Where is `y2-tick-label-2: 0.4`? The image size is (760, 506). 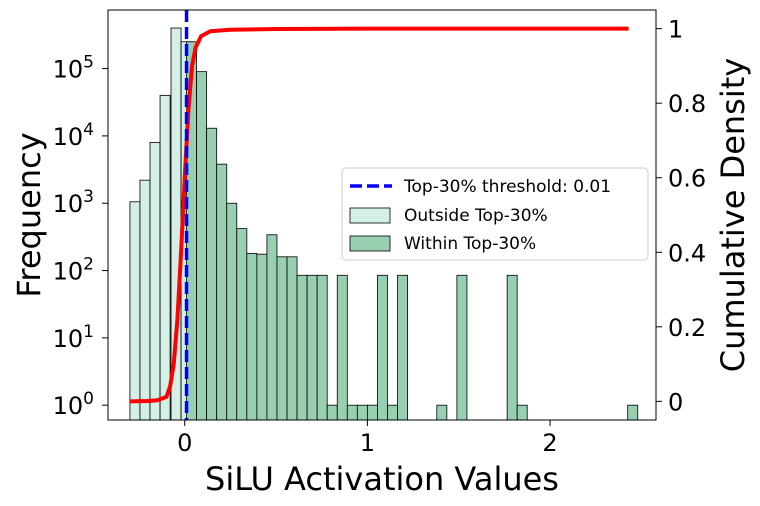 y2-tick-label-2: 0.4 is located at coordinates (687, 253).